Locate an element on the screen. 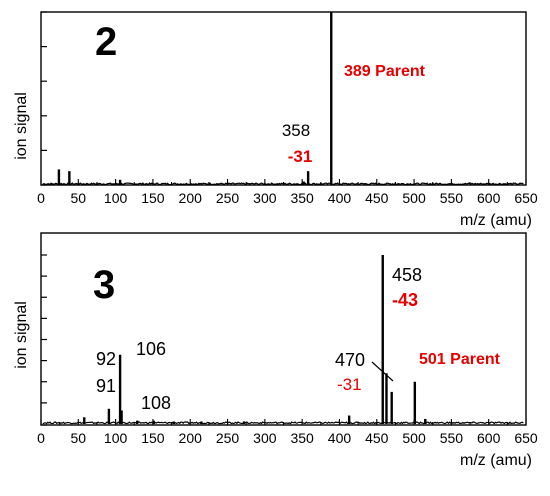  peak-annotation: -43 is located at coordinates (405, 300).